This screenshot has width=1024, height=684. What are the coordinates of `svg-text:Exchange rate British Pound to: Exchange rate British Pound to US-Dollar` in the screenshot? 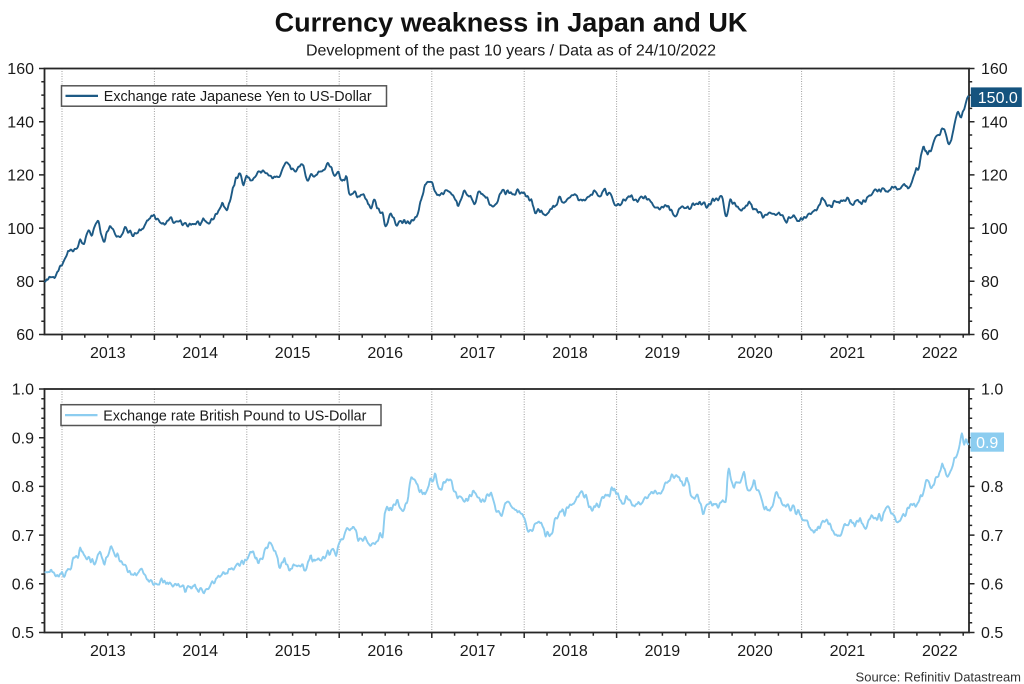 It's located at (234, 416).